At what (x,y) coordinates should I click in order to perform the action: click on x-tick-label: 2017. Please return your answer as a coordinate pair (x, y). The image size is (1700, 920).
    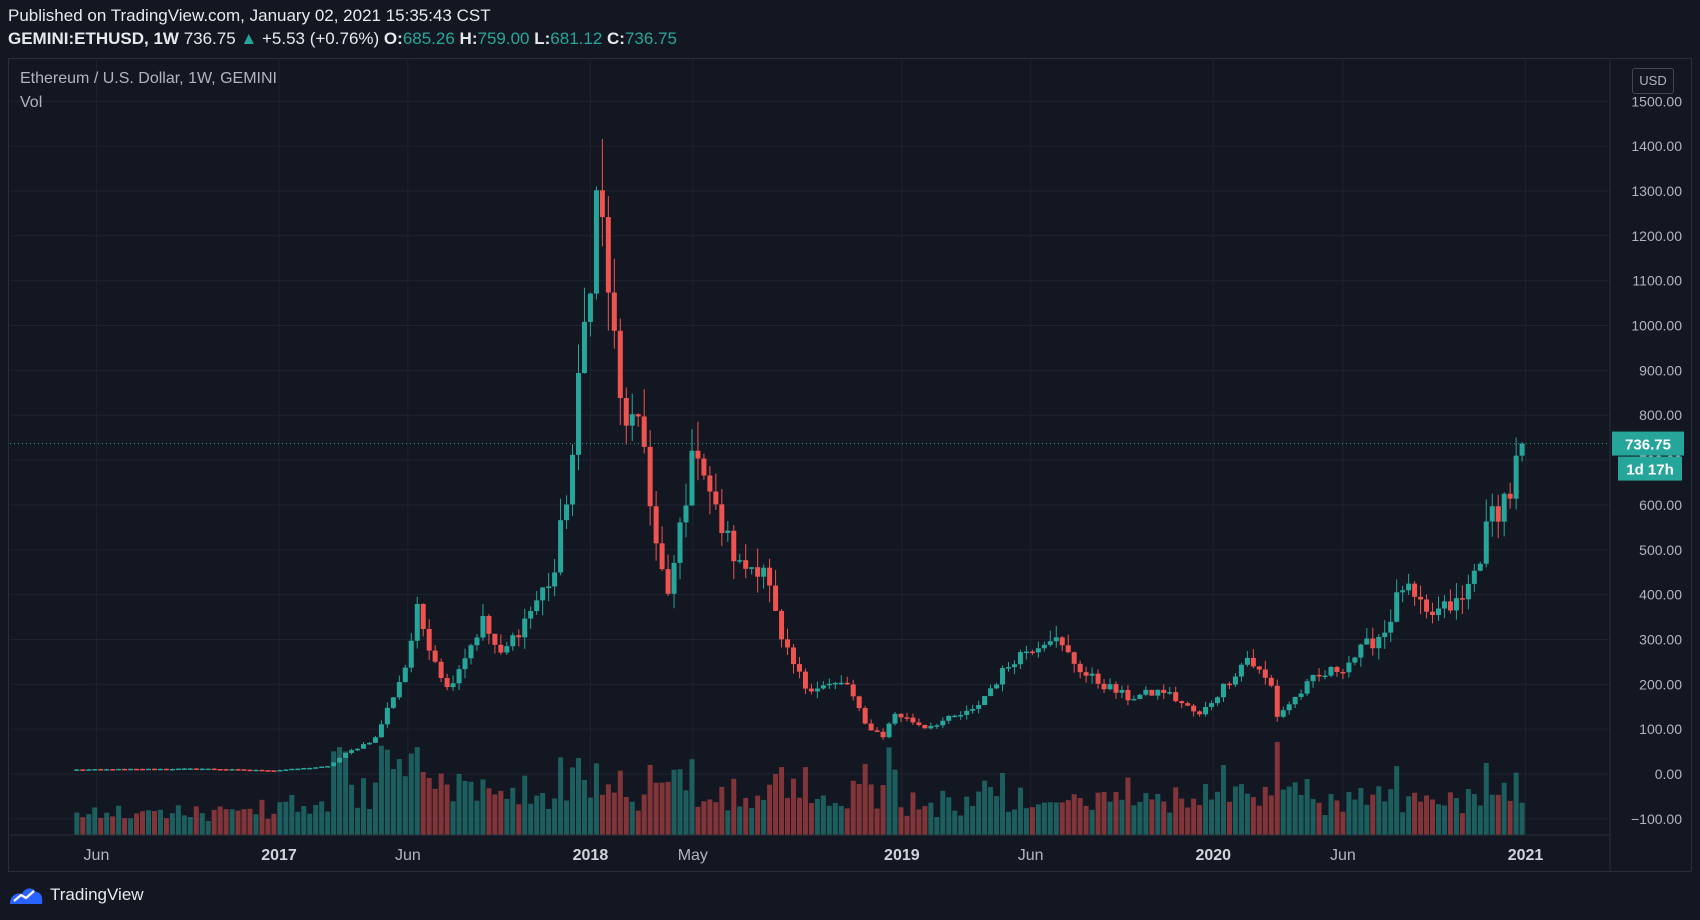
    Looking at the image, I should click on (279, 855).